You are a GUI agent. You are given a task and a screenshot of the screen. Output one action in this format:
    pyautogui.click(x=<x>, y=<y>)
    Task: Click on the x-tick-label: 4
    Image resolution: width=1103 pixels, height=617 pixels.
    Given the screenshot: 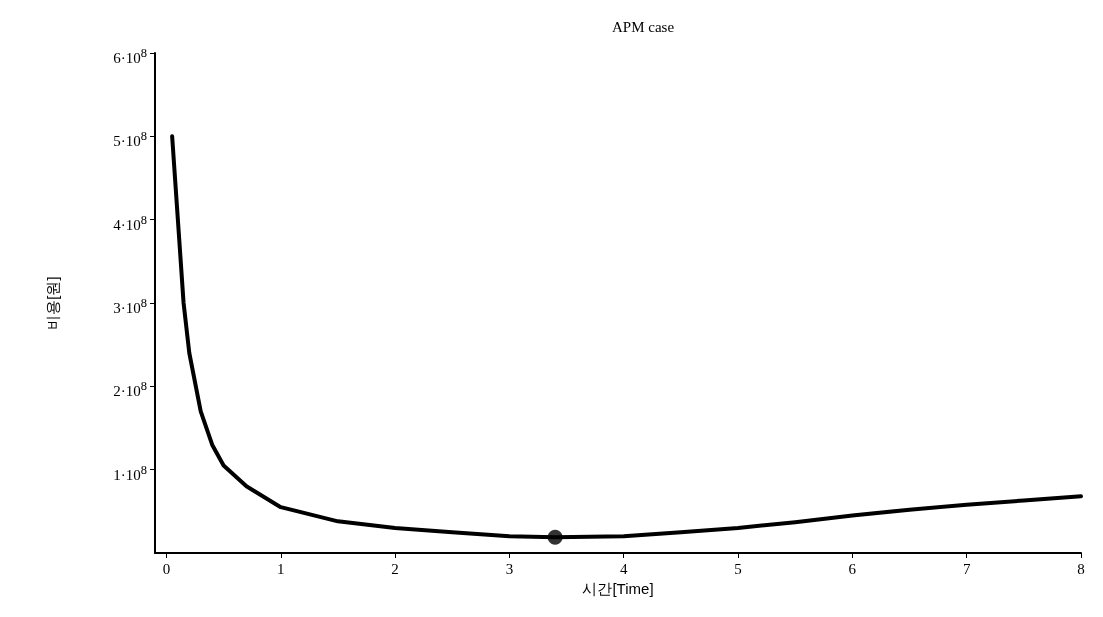 What is the action you would take?
    pyautogui.click(x=623, y=568)
    